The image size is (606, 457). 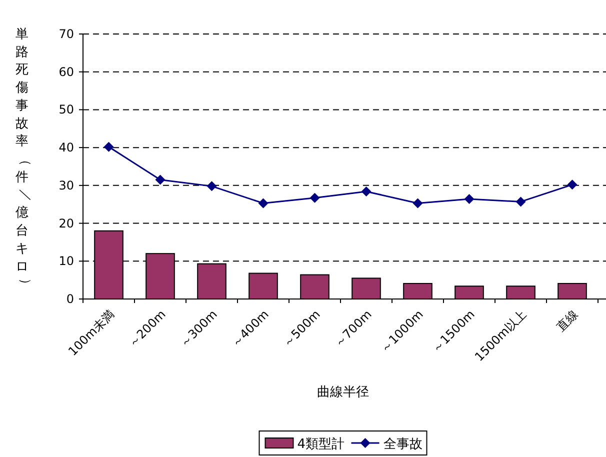 I want to click on y-tick-label: 10, so click(x=66, y=261).